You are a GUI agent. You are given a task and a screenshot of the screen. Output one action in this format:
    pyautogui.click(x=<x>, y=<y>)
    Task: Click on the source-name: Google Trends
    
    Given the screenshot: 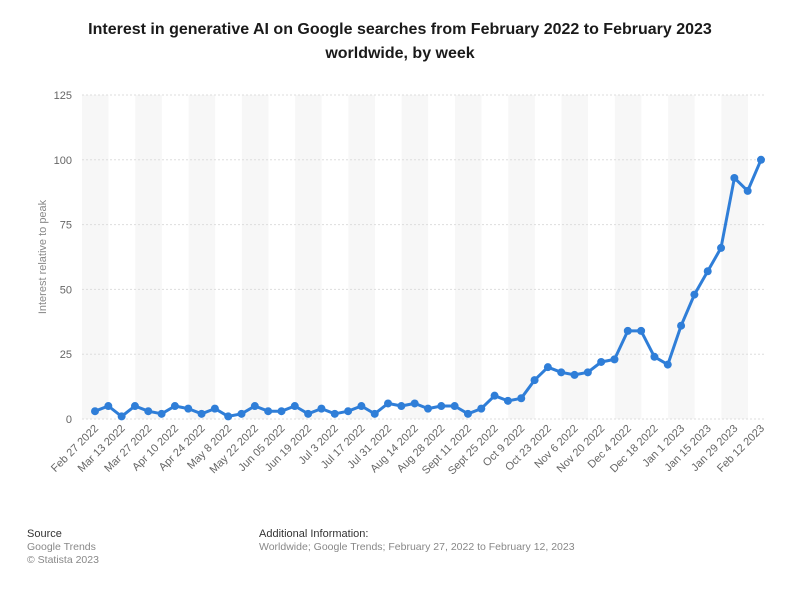 What is the action you would take?
    pyautogui.click(x=61, y=547)
    